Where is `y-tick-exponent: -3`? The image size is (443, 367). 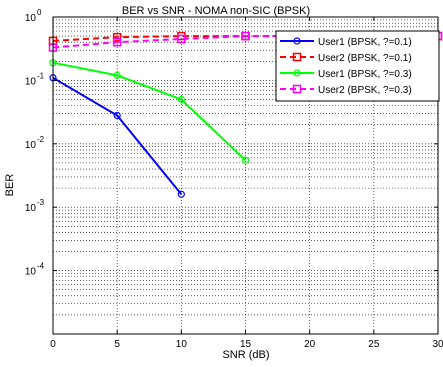 y-tick-exponent: -3 is located at coordinates (41, 202).